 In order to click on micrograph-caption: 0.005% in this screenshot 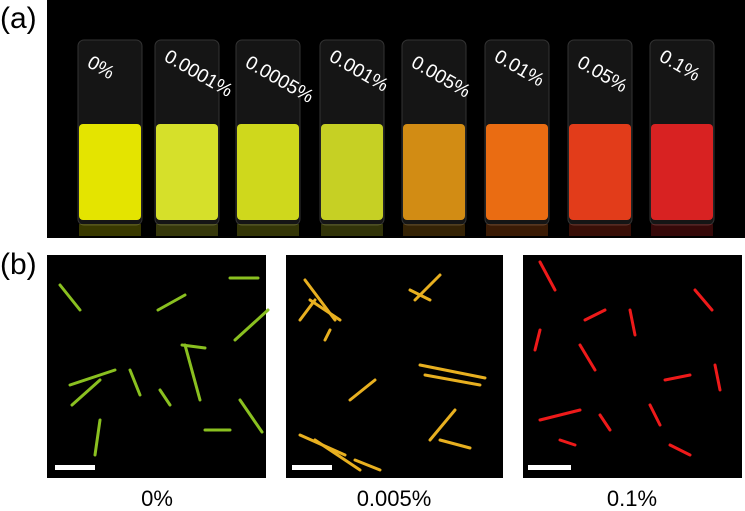, I will do `click(394, 498)`.